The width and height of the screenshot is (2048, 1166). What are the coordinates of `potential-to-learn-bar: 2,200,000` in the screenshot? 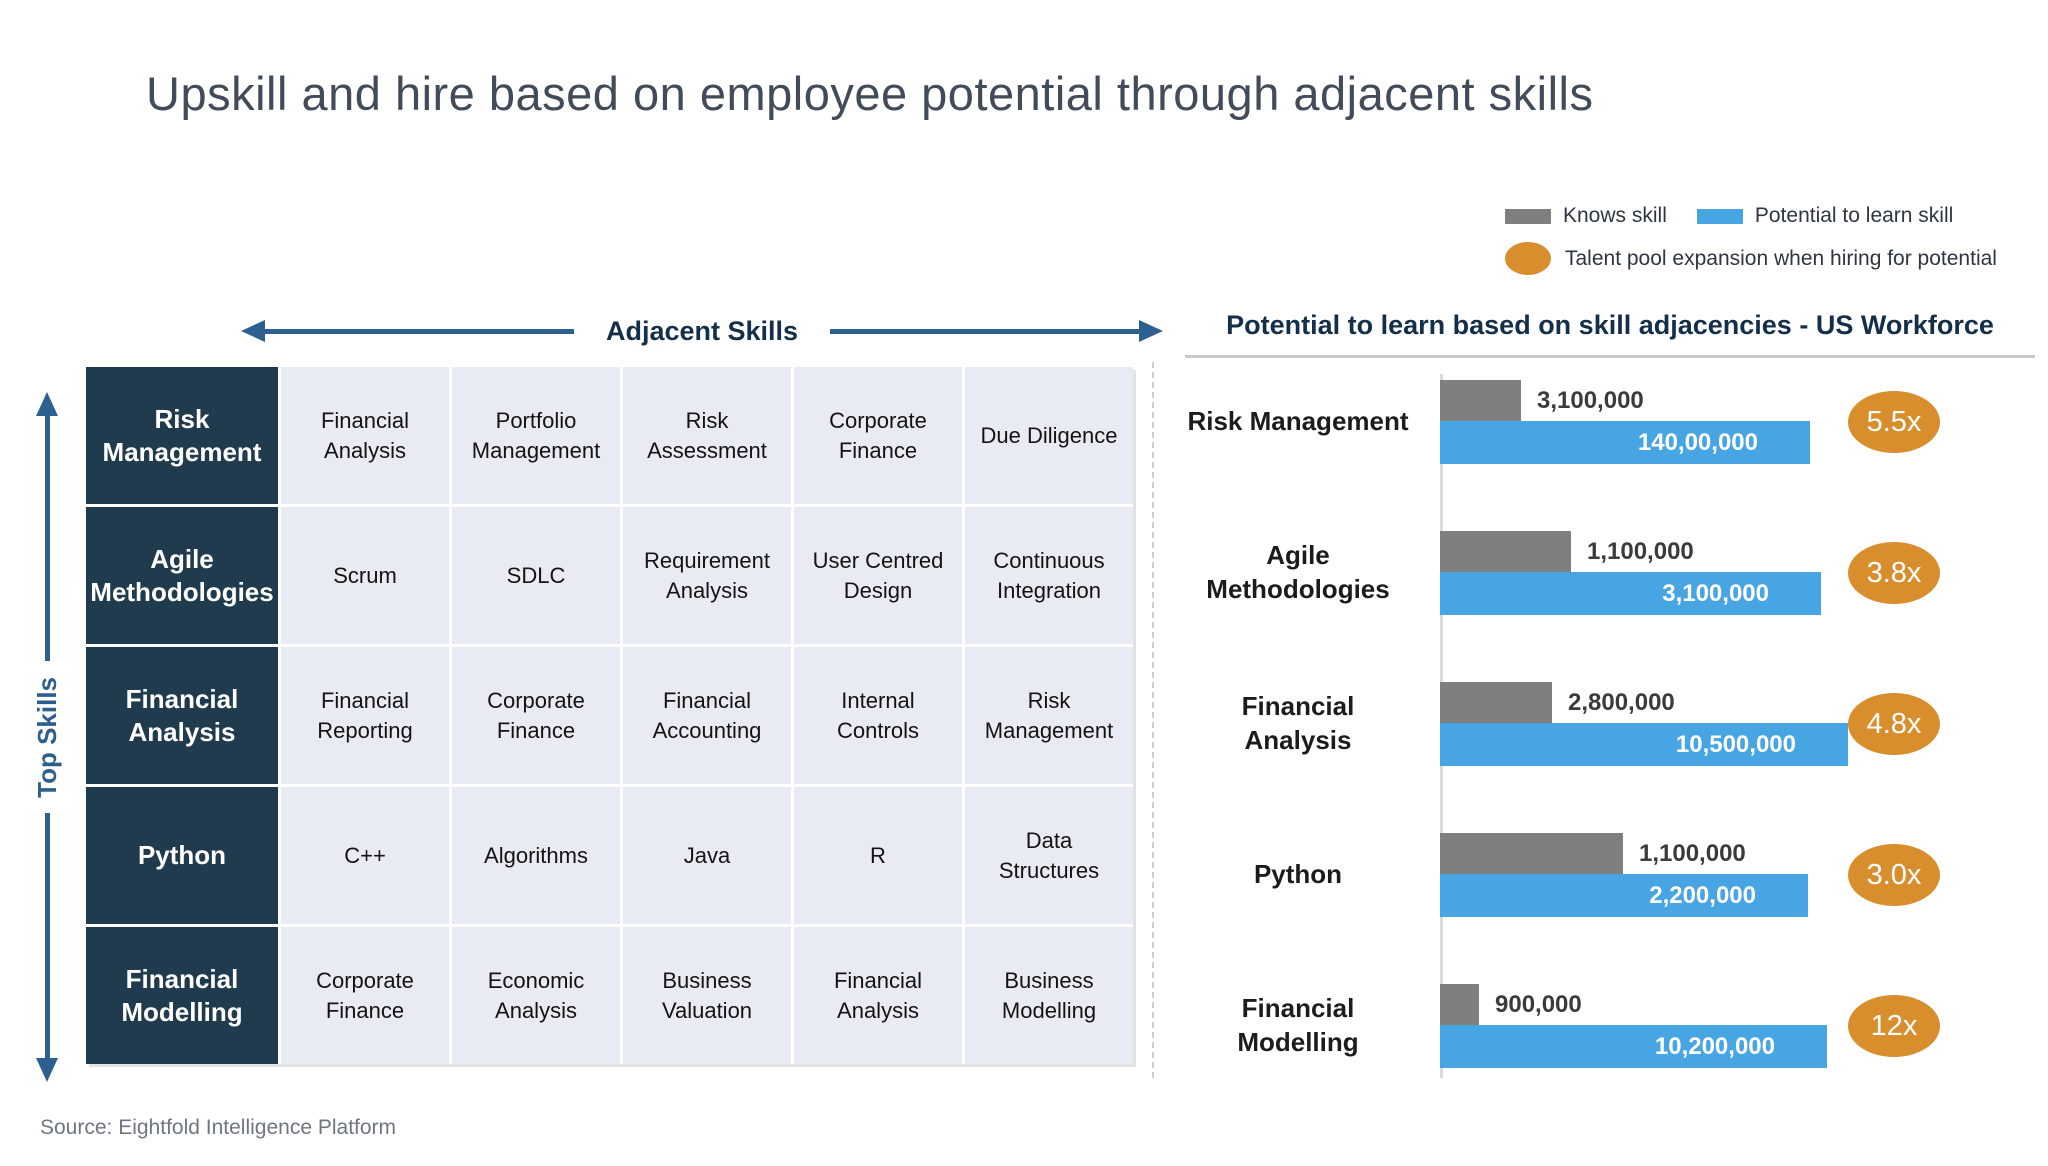 It's located at (1624, 895).